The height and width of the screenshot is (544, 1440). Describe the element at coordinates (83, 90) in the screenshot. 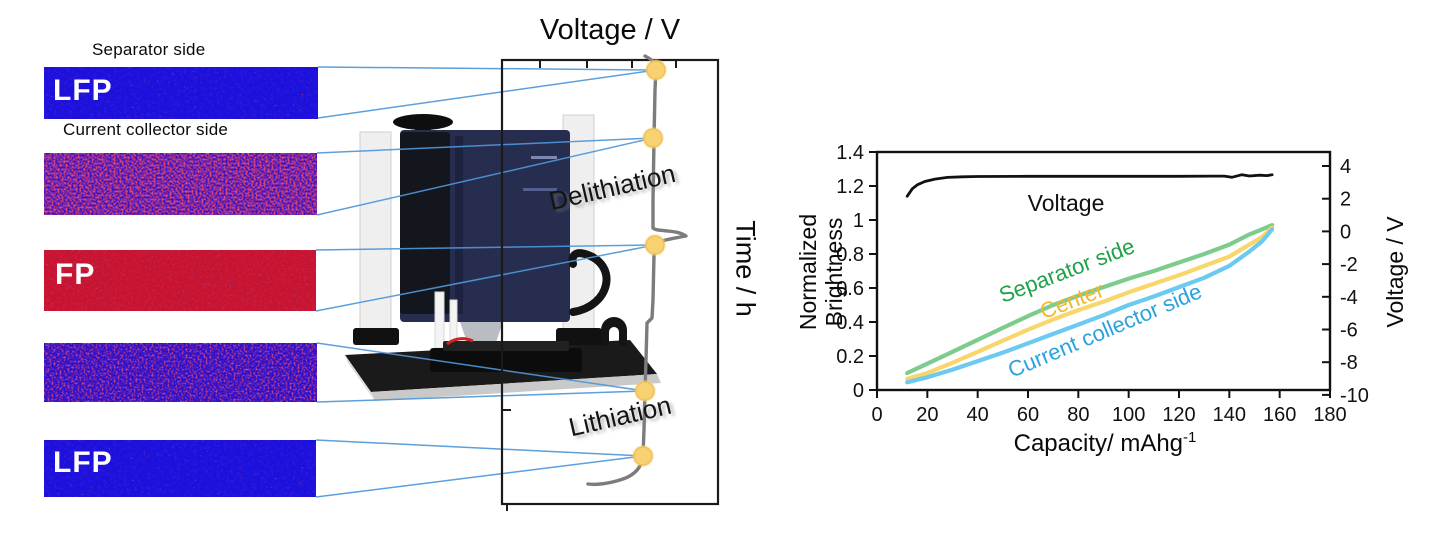

I see `strip-label-lfp-top: LFP` at that location.